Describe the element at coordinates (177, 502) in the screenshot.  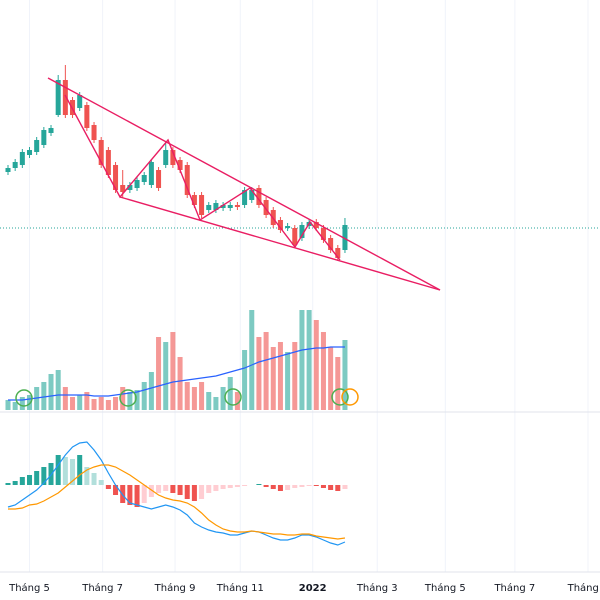
I see `signal-line` at that location.